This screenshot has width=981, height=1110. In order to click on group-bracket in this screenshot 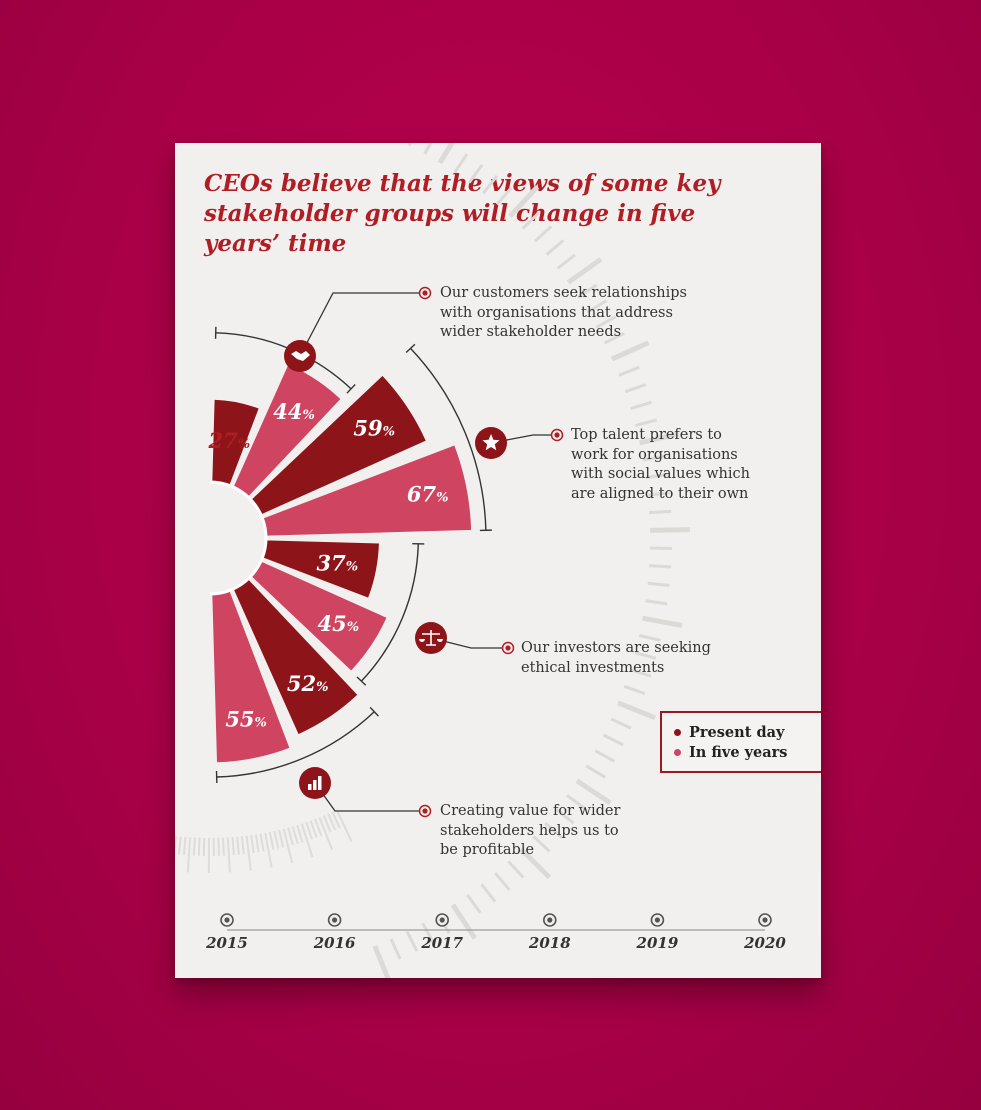, I will do `click(295, 744)`.